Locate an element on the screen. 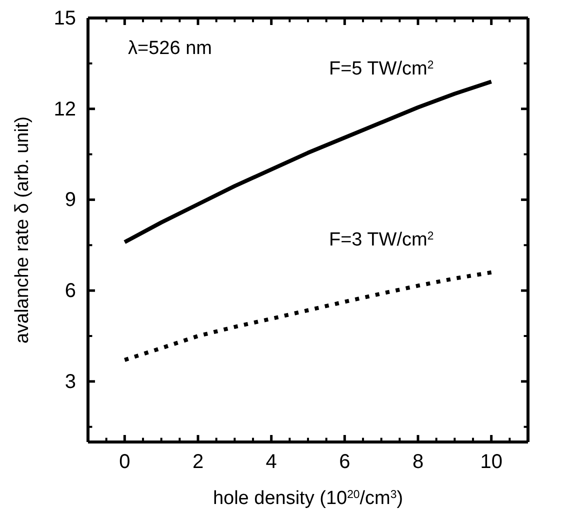 The width and height of the screenshot is (563, 514). y-axis-title: avalanche rate δ (arb. unit) is located at coordinates (22, 230).